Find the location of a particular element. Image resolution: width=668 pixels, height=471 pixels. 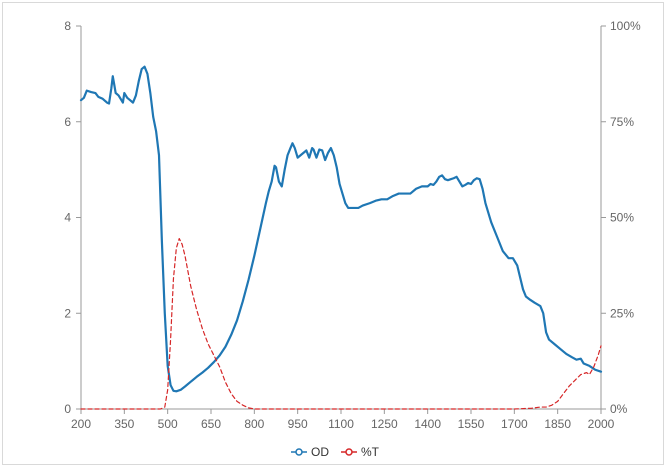

x-tick-label: 2000 is located at coordinates (601, 424).